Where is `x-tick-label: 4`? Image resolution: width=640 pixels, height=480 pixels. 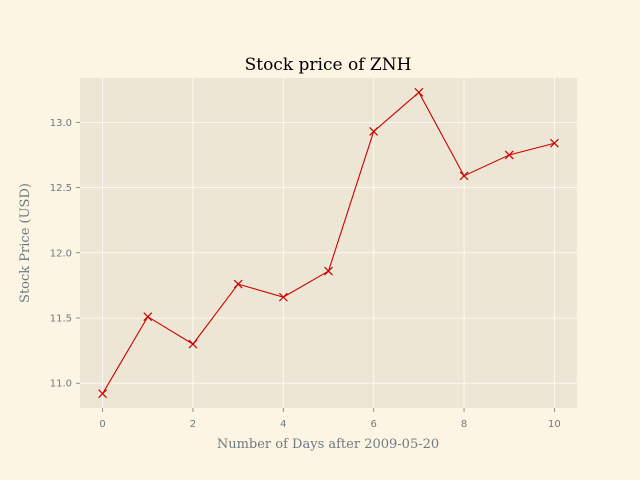 x-tick-label: 4 is located at coordinates (283, 424).